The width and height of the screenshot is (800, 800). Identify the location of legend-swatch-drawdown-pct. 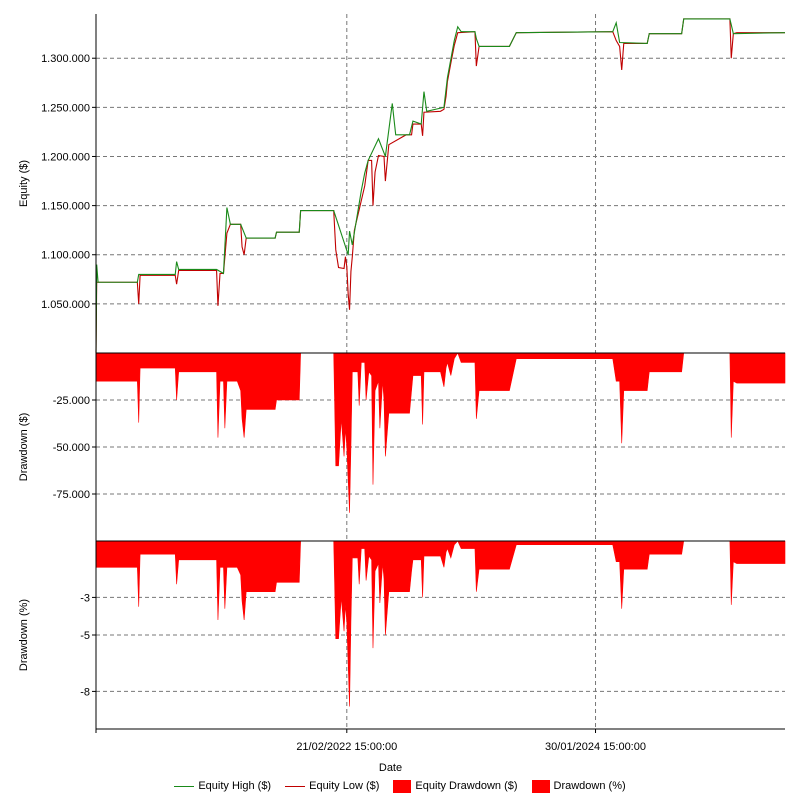
(540, 786).